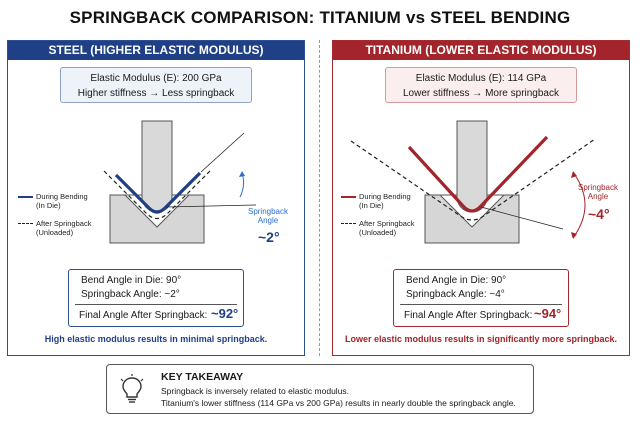  What do you see at coordinates (222, 152) in the screenshot?
I see `steel-angle-dashed-reference` at bounding box center [222, 152].